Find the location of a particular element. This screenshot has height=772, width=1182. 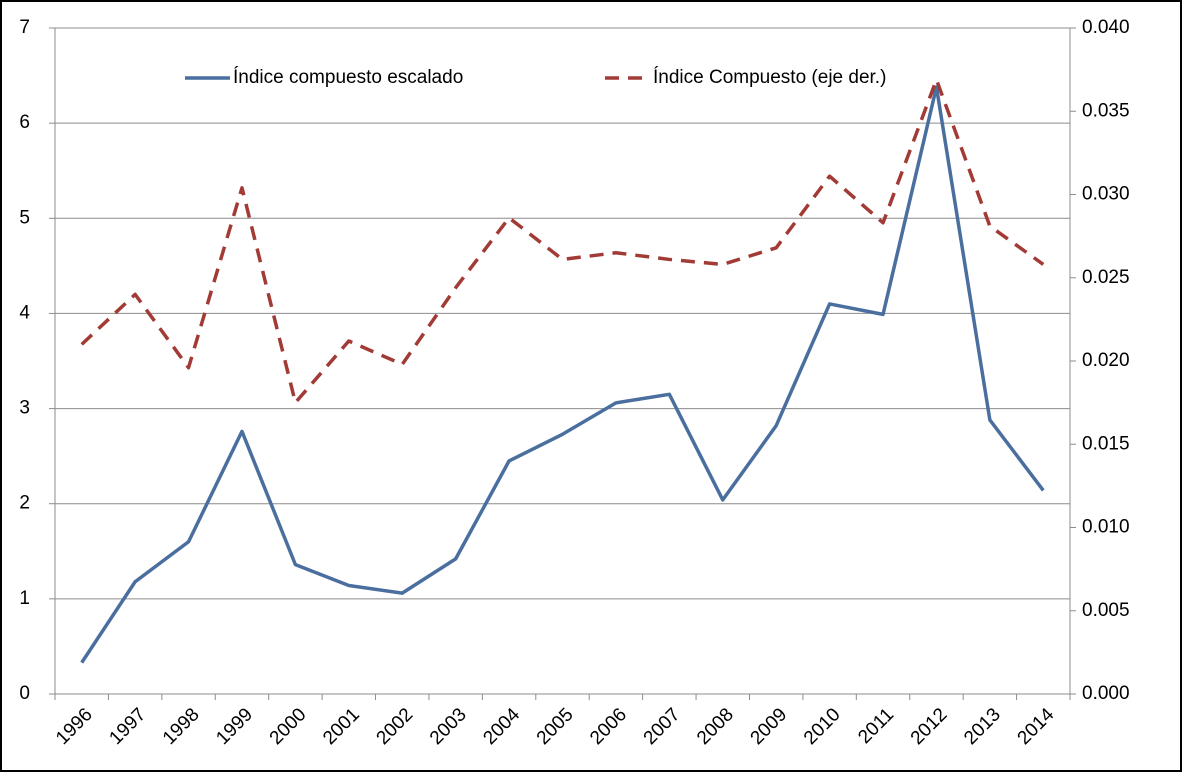

y2-tick-label: 0.005 is located at coordinates (1106, 610).